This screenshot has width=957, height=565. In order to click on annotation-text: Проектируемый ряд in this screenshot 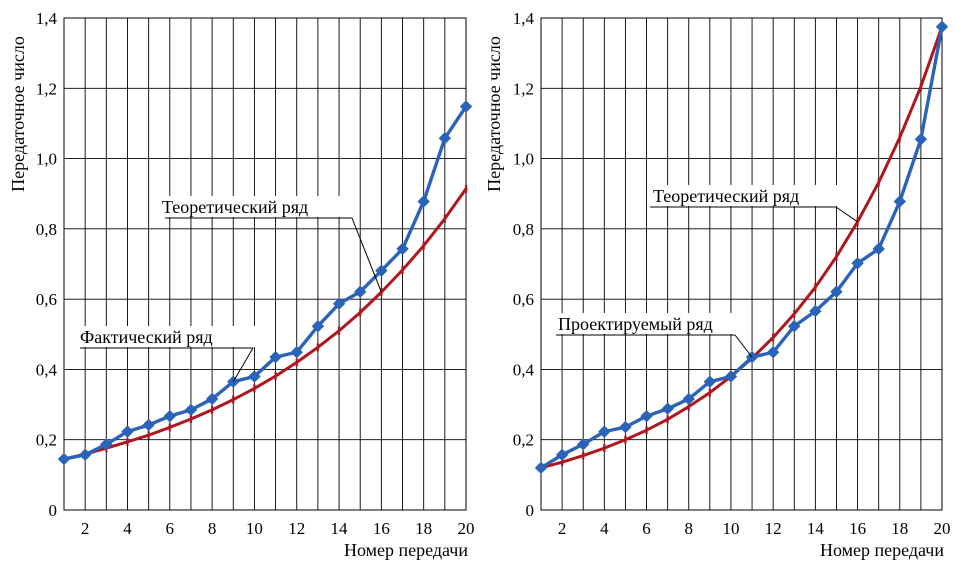, I will do `click(635, 324)`.